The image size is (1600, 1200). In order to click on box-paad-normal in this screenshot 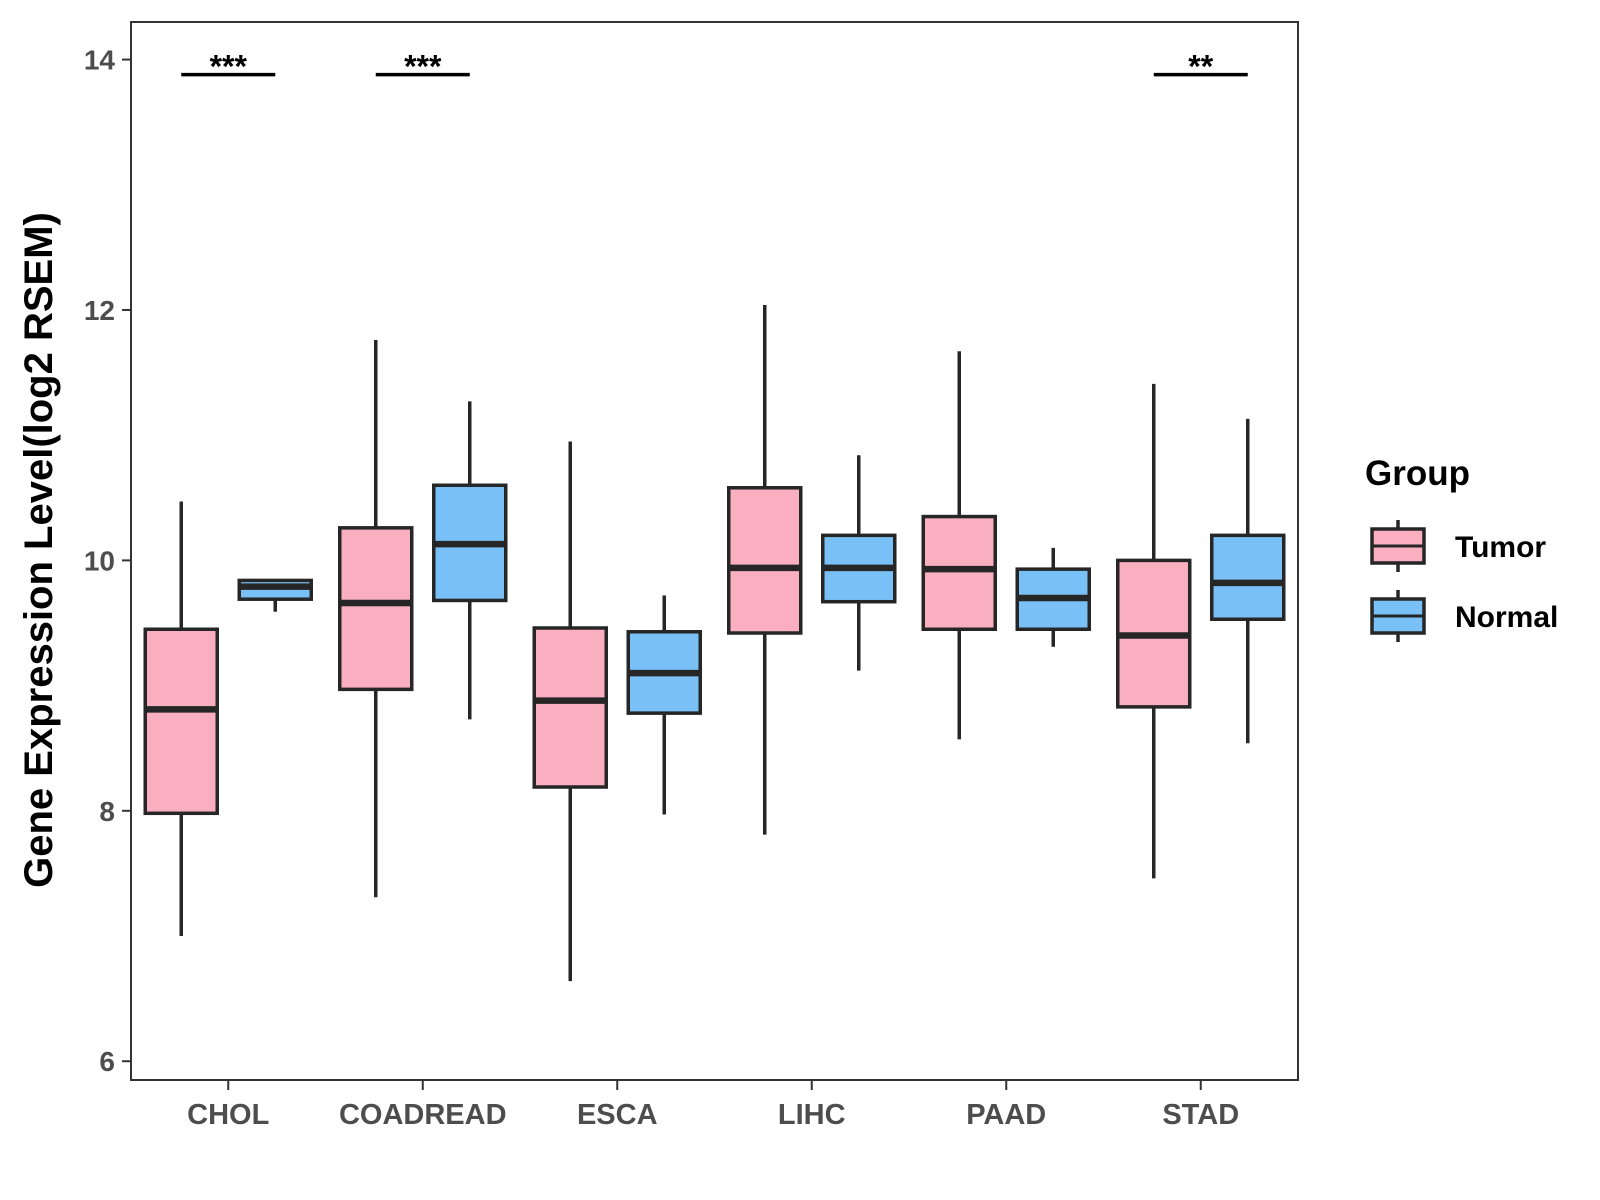, I will do `click(1053, 597)`.